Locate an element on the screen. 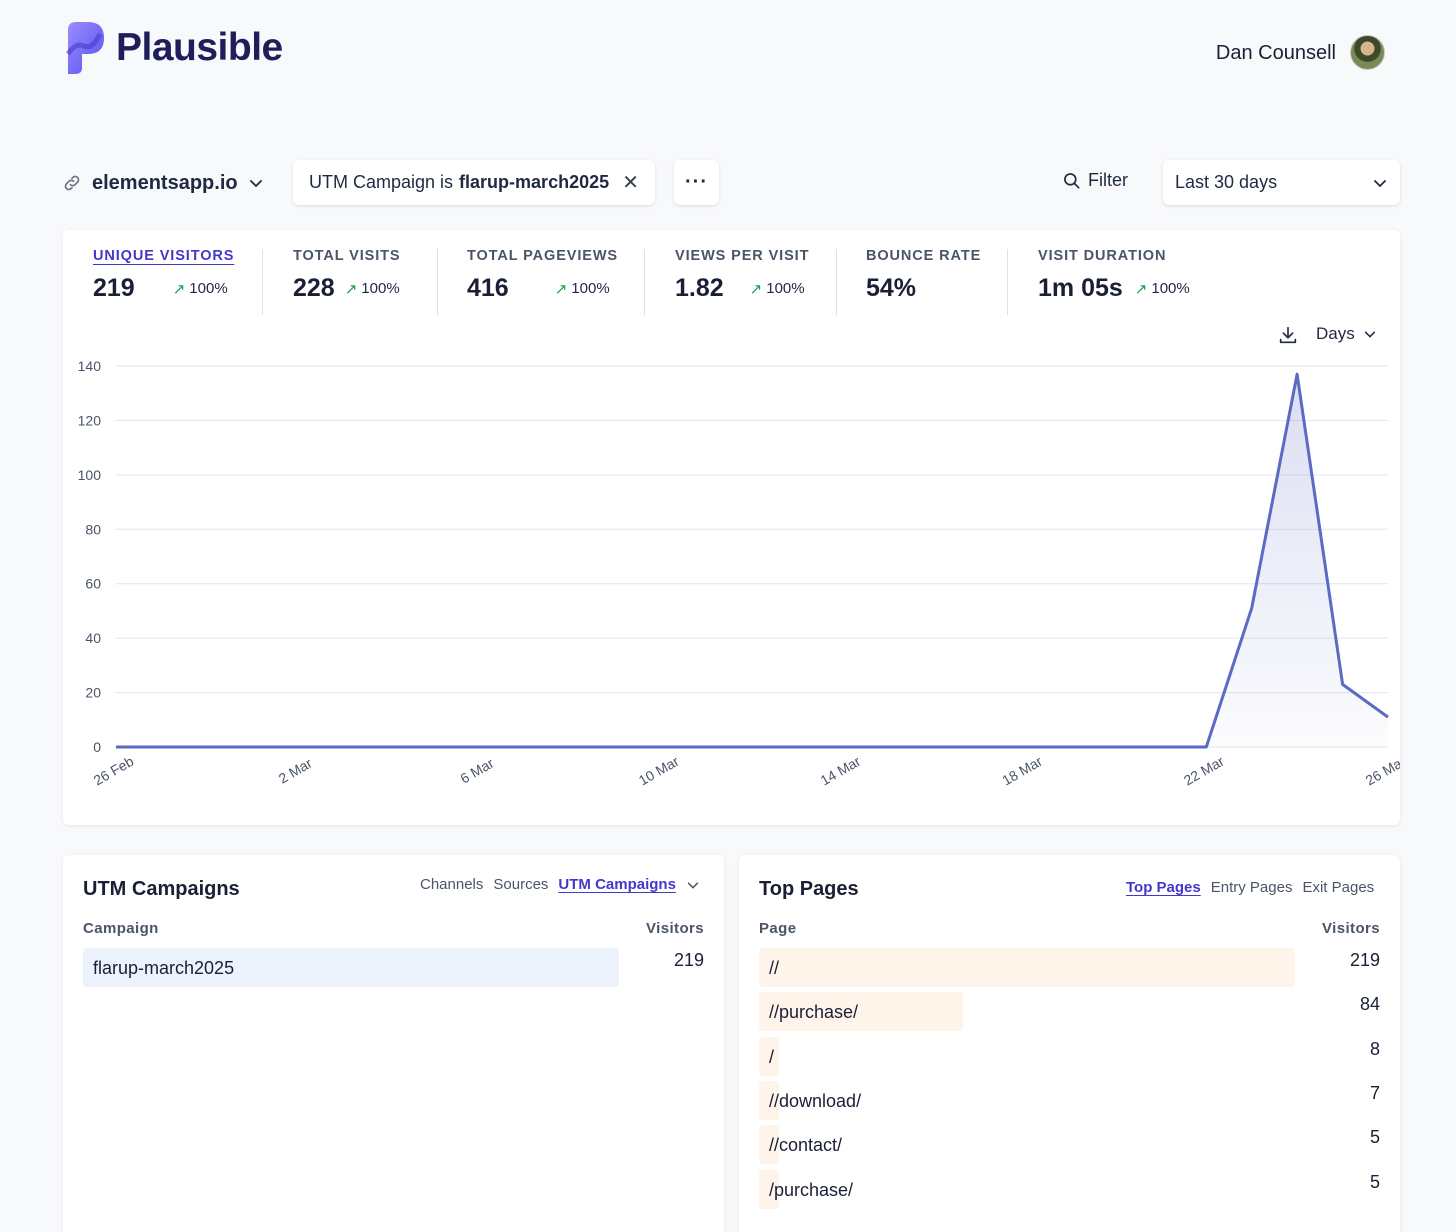 The width and height of the screenshot is (1456, 1232). tab-channels: Channels is located at coordinates (452, 884).